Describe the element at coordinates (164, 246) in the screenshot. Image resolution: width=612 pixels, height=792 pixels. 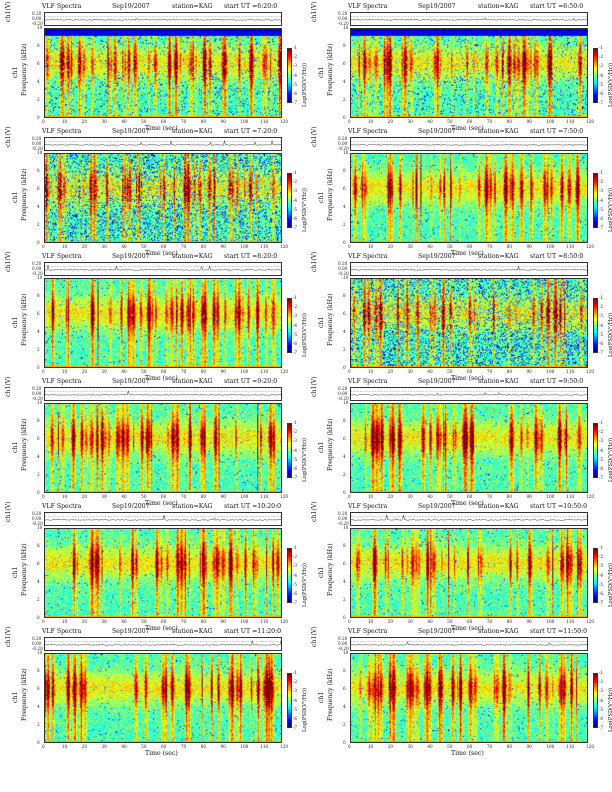
I see `time-tick-label: 60` at that location.